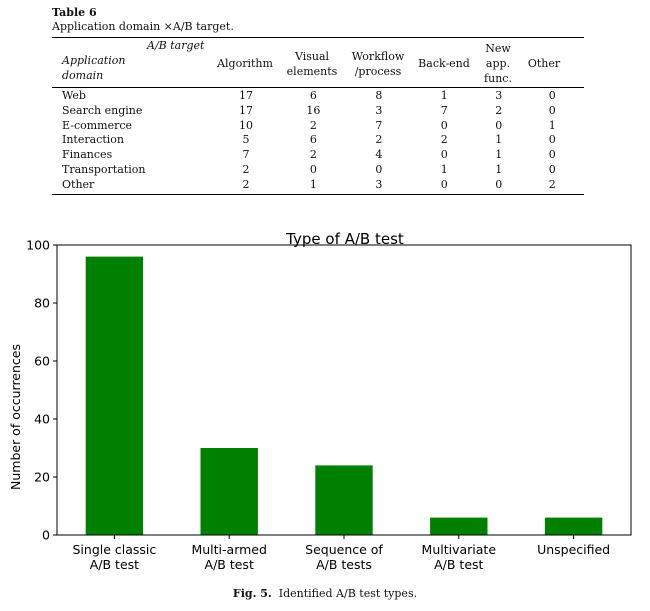 The width and height of the screenshot is (650, 611). What do you see at coordinates (74, 95) in the screenshot?
I see `row-domain: Web` at bounding box center [74, 95].